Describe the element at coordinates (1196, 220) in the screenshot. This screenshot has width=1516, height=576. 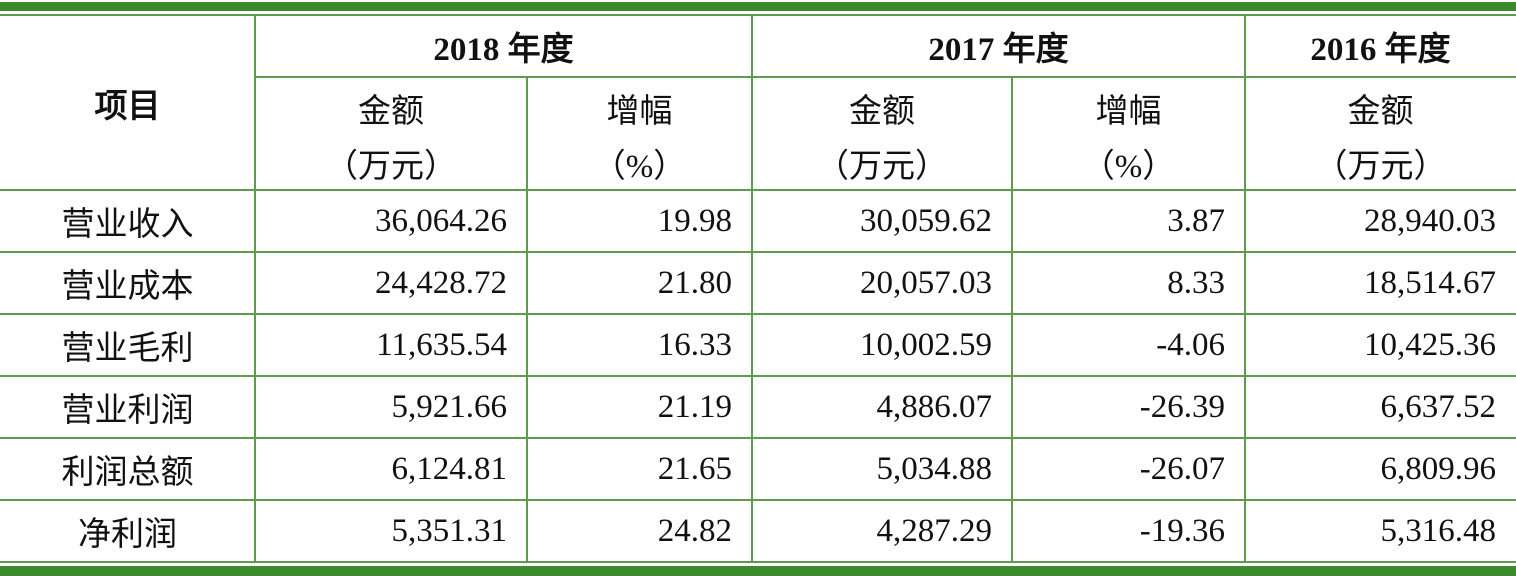
I see `cell-value: 3.87` at that location.